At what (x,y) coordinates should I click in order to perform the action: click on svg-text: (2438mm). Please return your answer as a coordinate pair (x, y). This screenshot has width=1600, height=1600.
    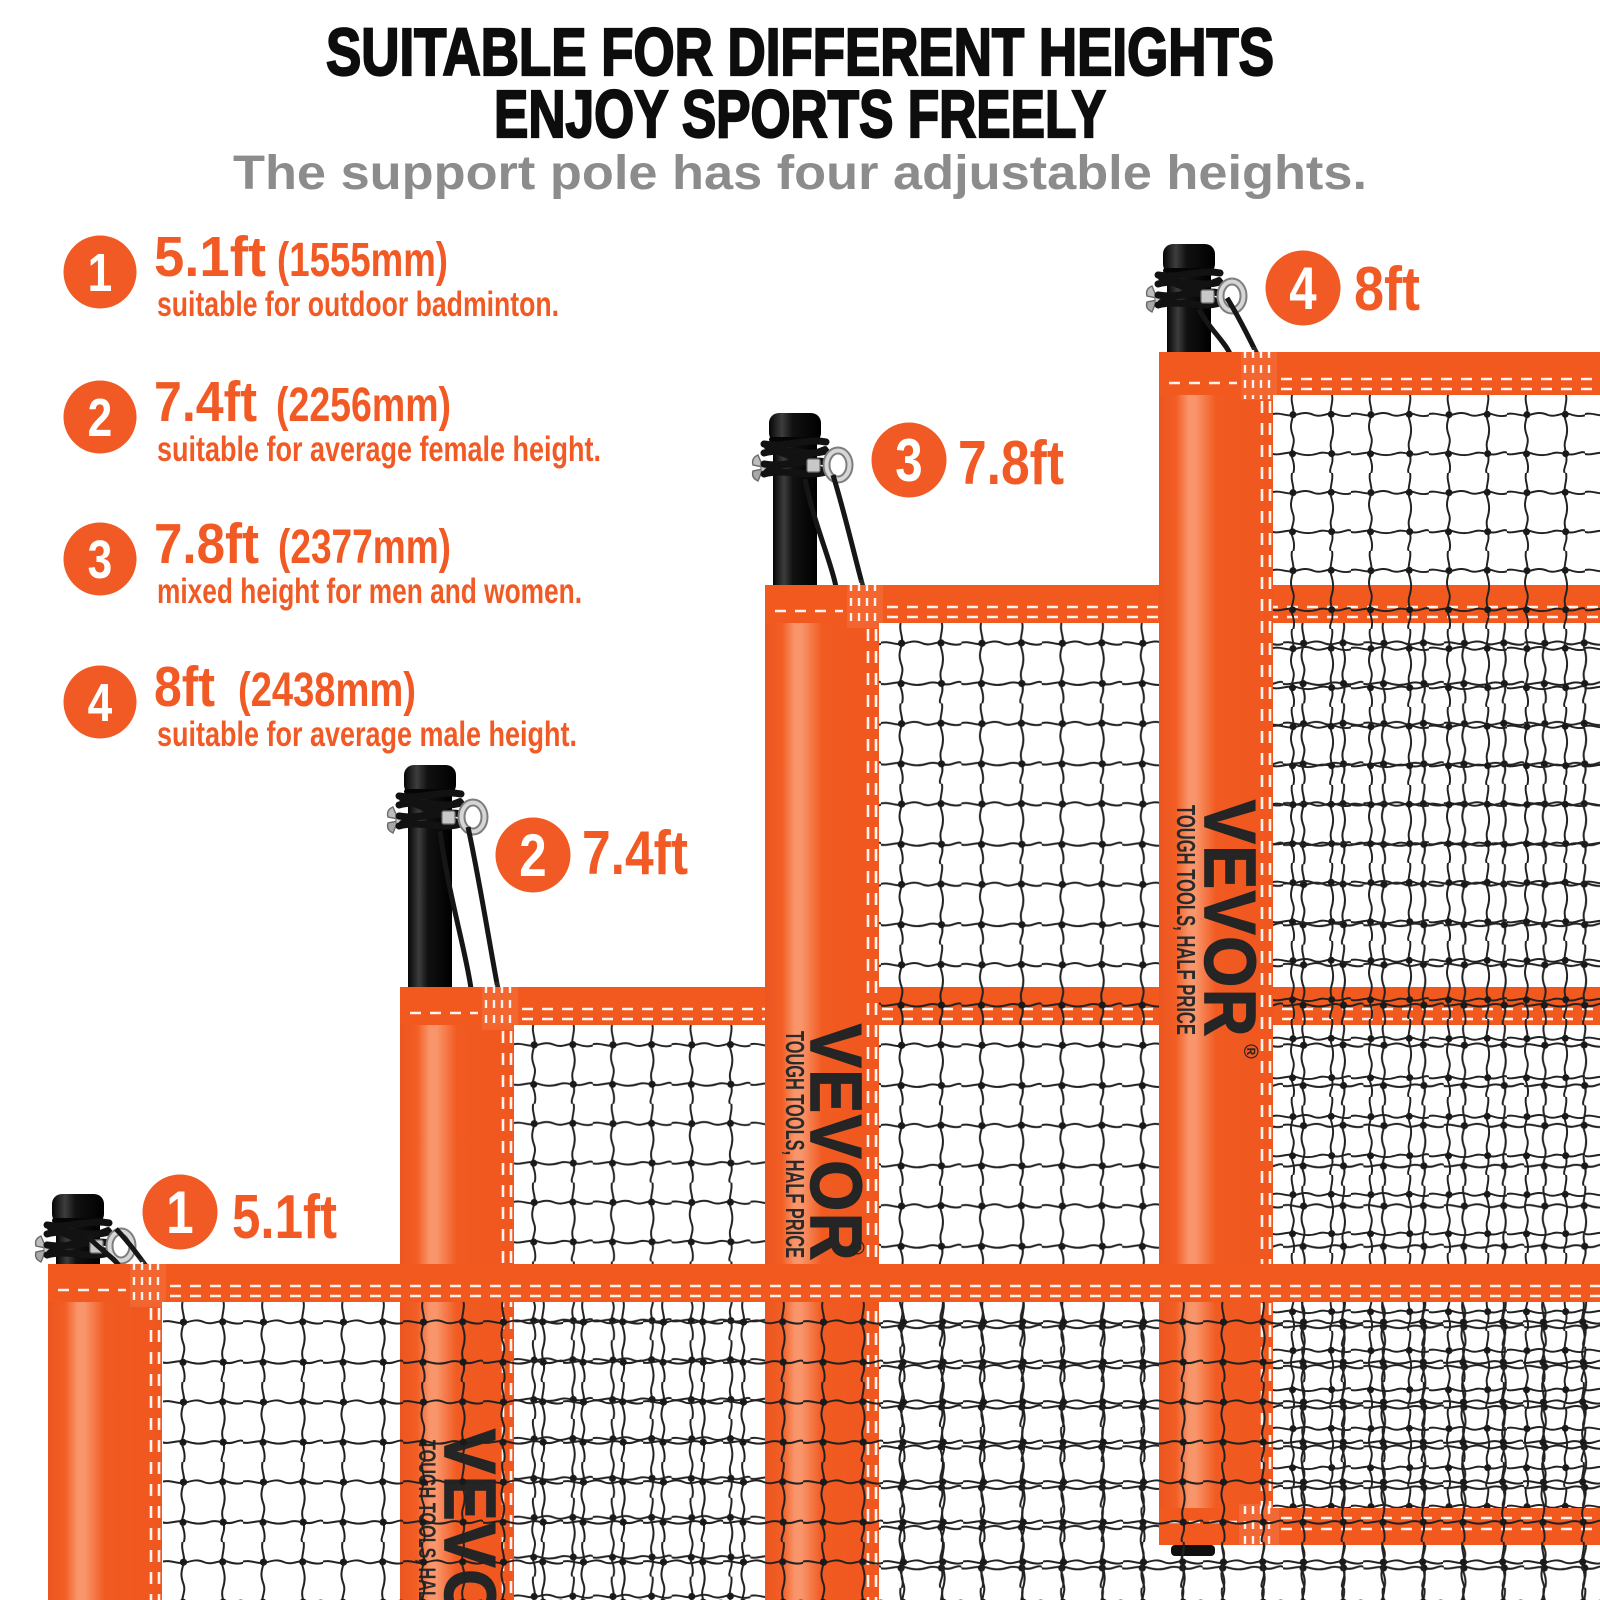
    Looking at the image, I should click on (327, 690).